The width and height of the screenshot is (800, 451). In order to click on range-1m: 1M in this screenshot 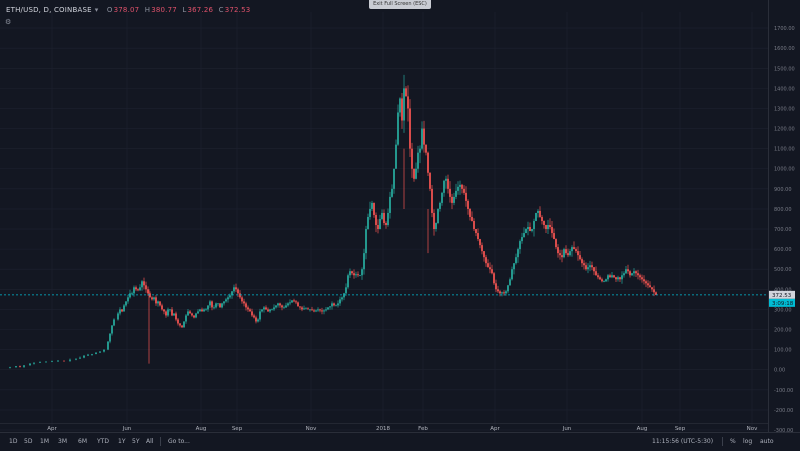, I will do `click(44, 441)`.